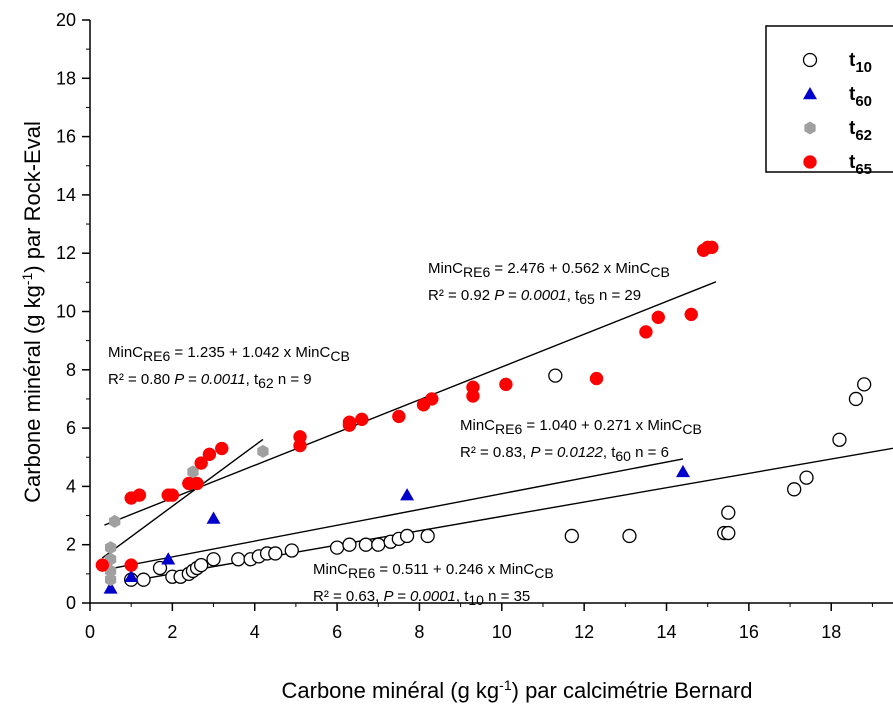 The image size is (893, 709). What do you see at coordinates (860, 63) in the screenshot?
I see `legend-label-t10: t10` at bounding box center [860, 63].